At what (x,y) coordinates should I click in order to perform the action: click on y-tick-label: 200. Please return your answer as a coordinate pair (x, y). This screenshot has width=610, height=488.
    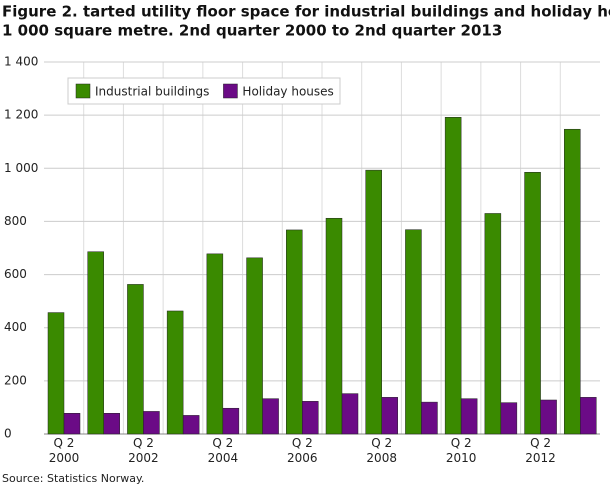
    Looking at the image, I should click on (15, 380).